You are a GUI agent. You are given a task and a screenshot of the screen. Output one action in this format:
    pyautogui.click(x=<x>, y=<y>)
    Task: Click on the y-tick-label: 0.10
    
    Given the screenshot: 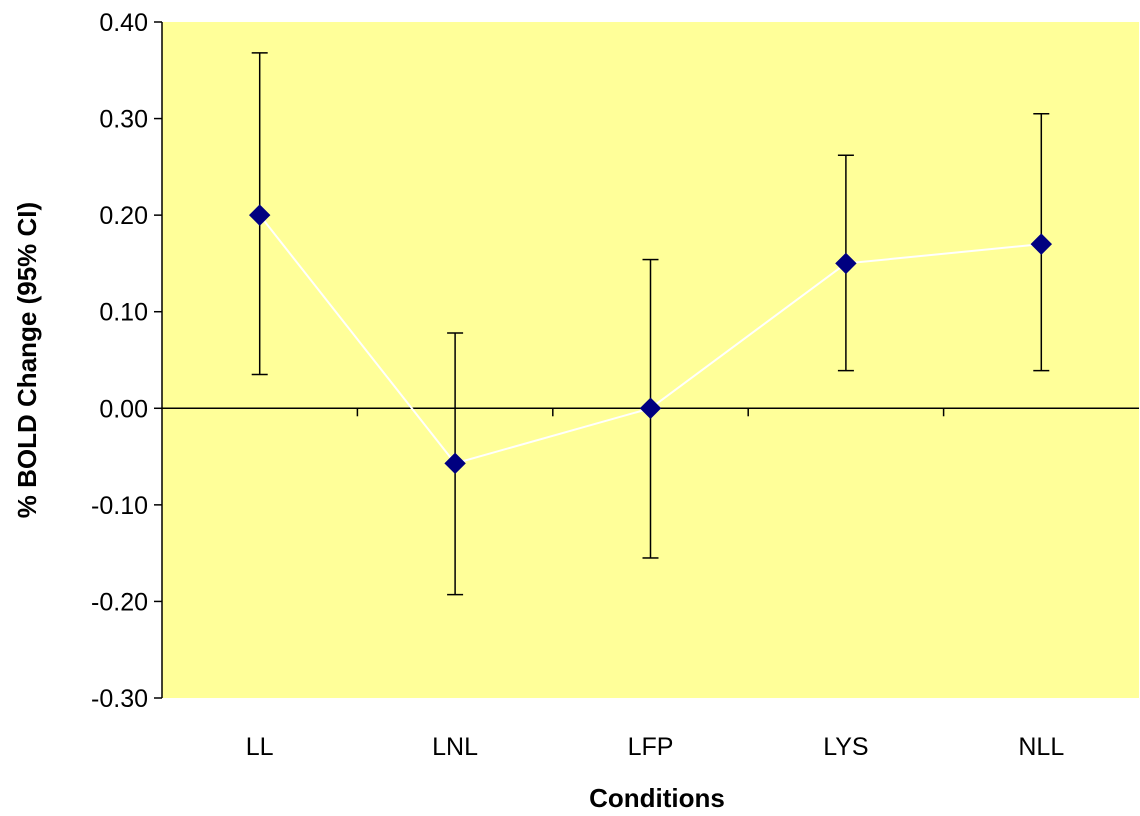 What is the action you would take?
    pyautogui.click(x=123, y=313)
    